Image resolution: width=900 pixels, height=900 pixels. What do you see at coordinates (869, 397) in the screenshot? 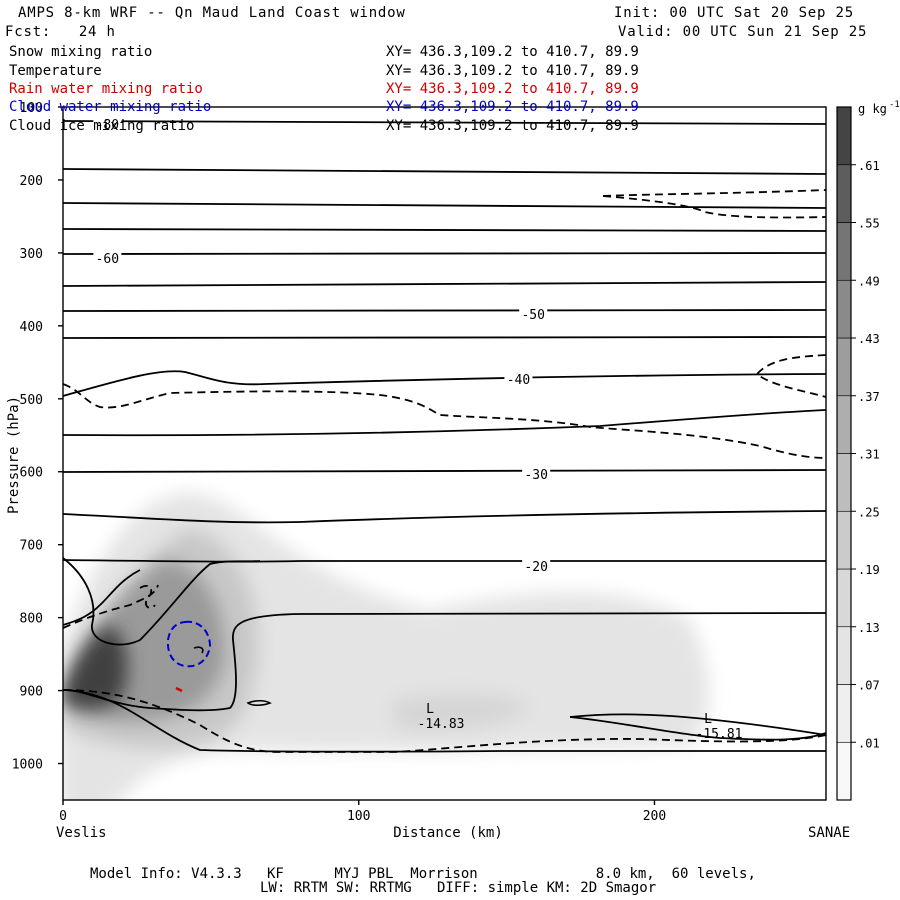
I see `colorbar-label: .37` at bounding box center [869, 397].